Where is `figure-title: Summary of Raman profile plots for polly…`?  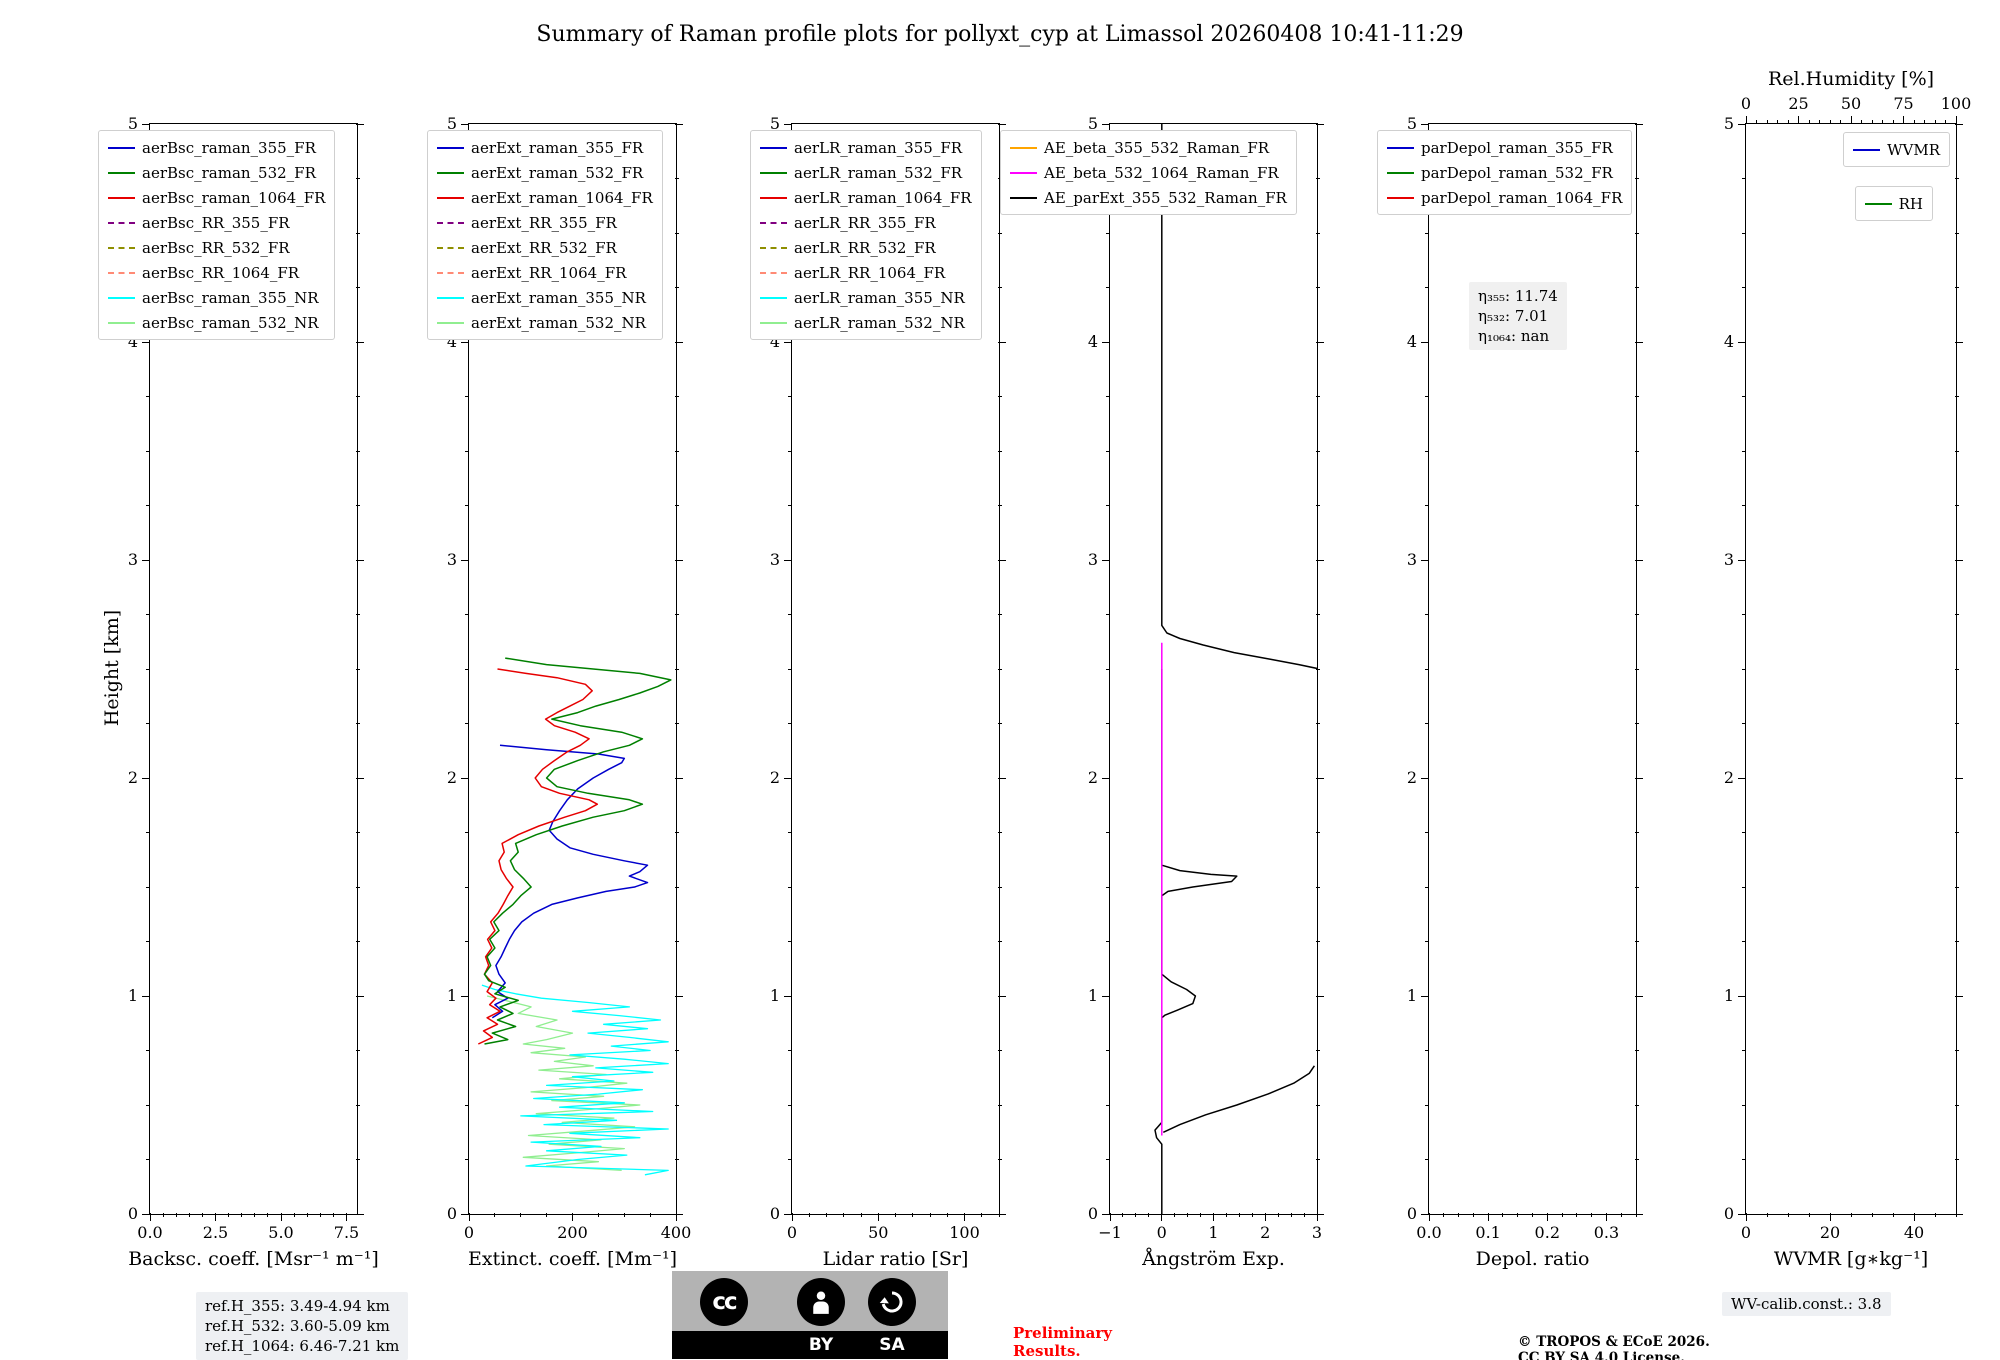
figure-title: Summary of Raman profile plots for polly… is located at coordinates (1000, 34).